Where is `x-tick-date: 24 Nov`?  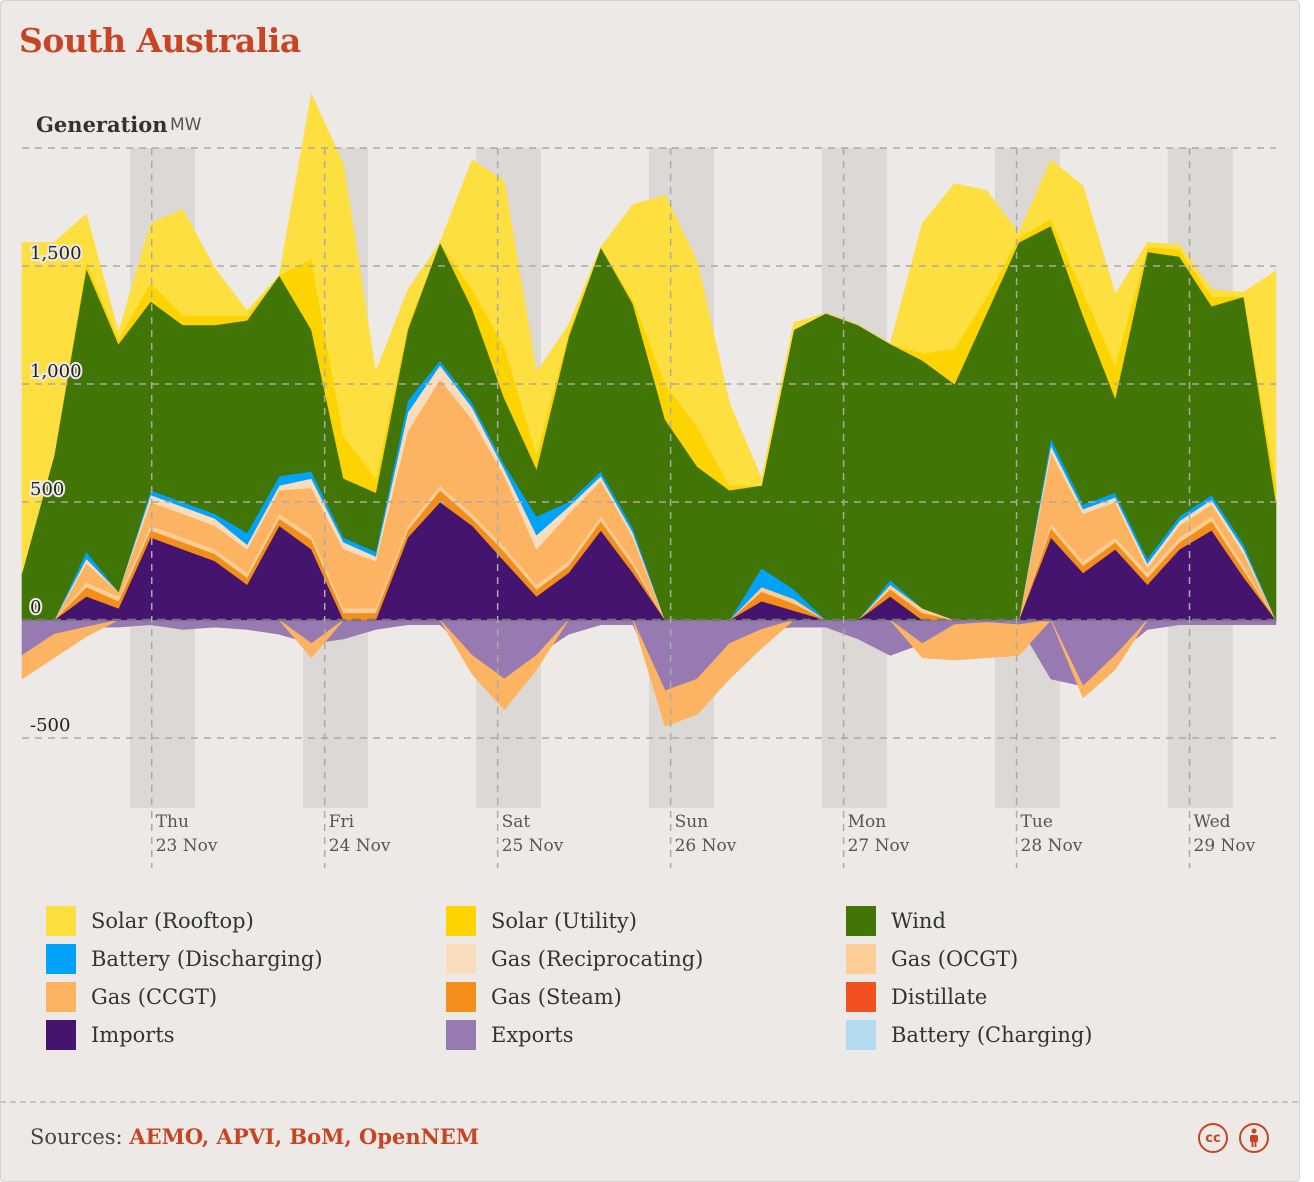
x-tick-date: 24 Nov is located at coordinates (360, 846).